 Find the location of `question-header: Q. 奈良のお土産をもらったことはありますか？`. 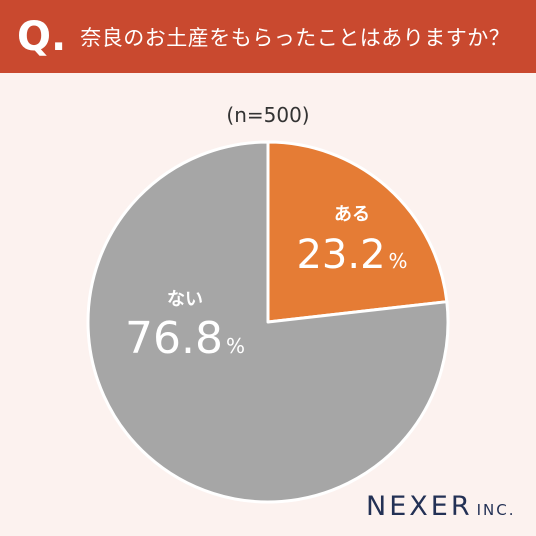

question-header: Q. 奈良のお土産をもらったことはありますか？ is located at coordinates (268, 36).